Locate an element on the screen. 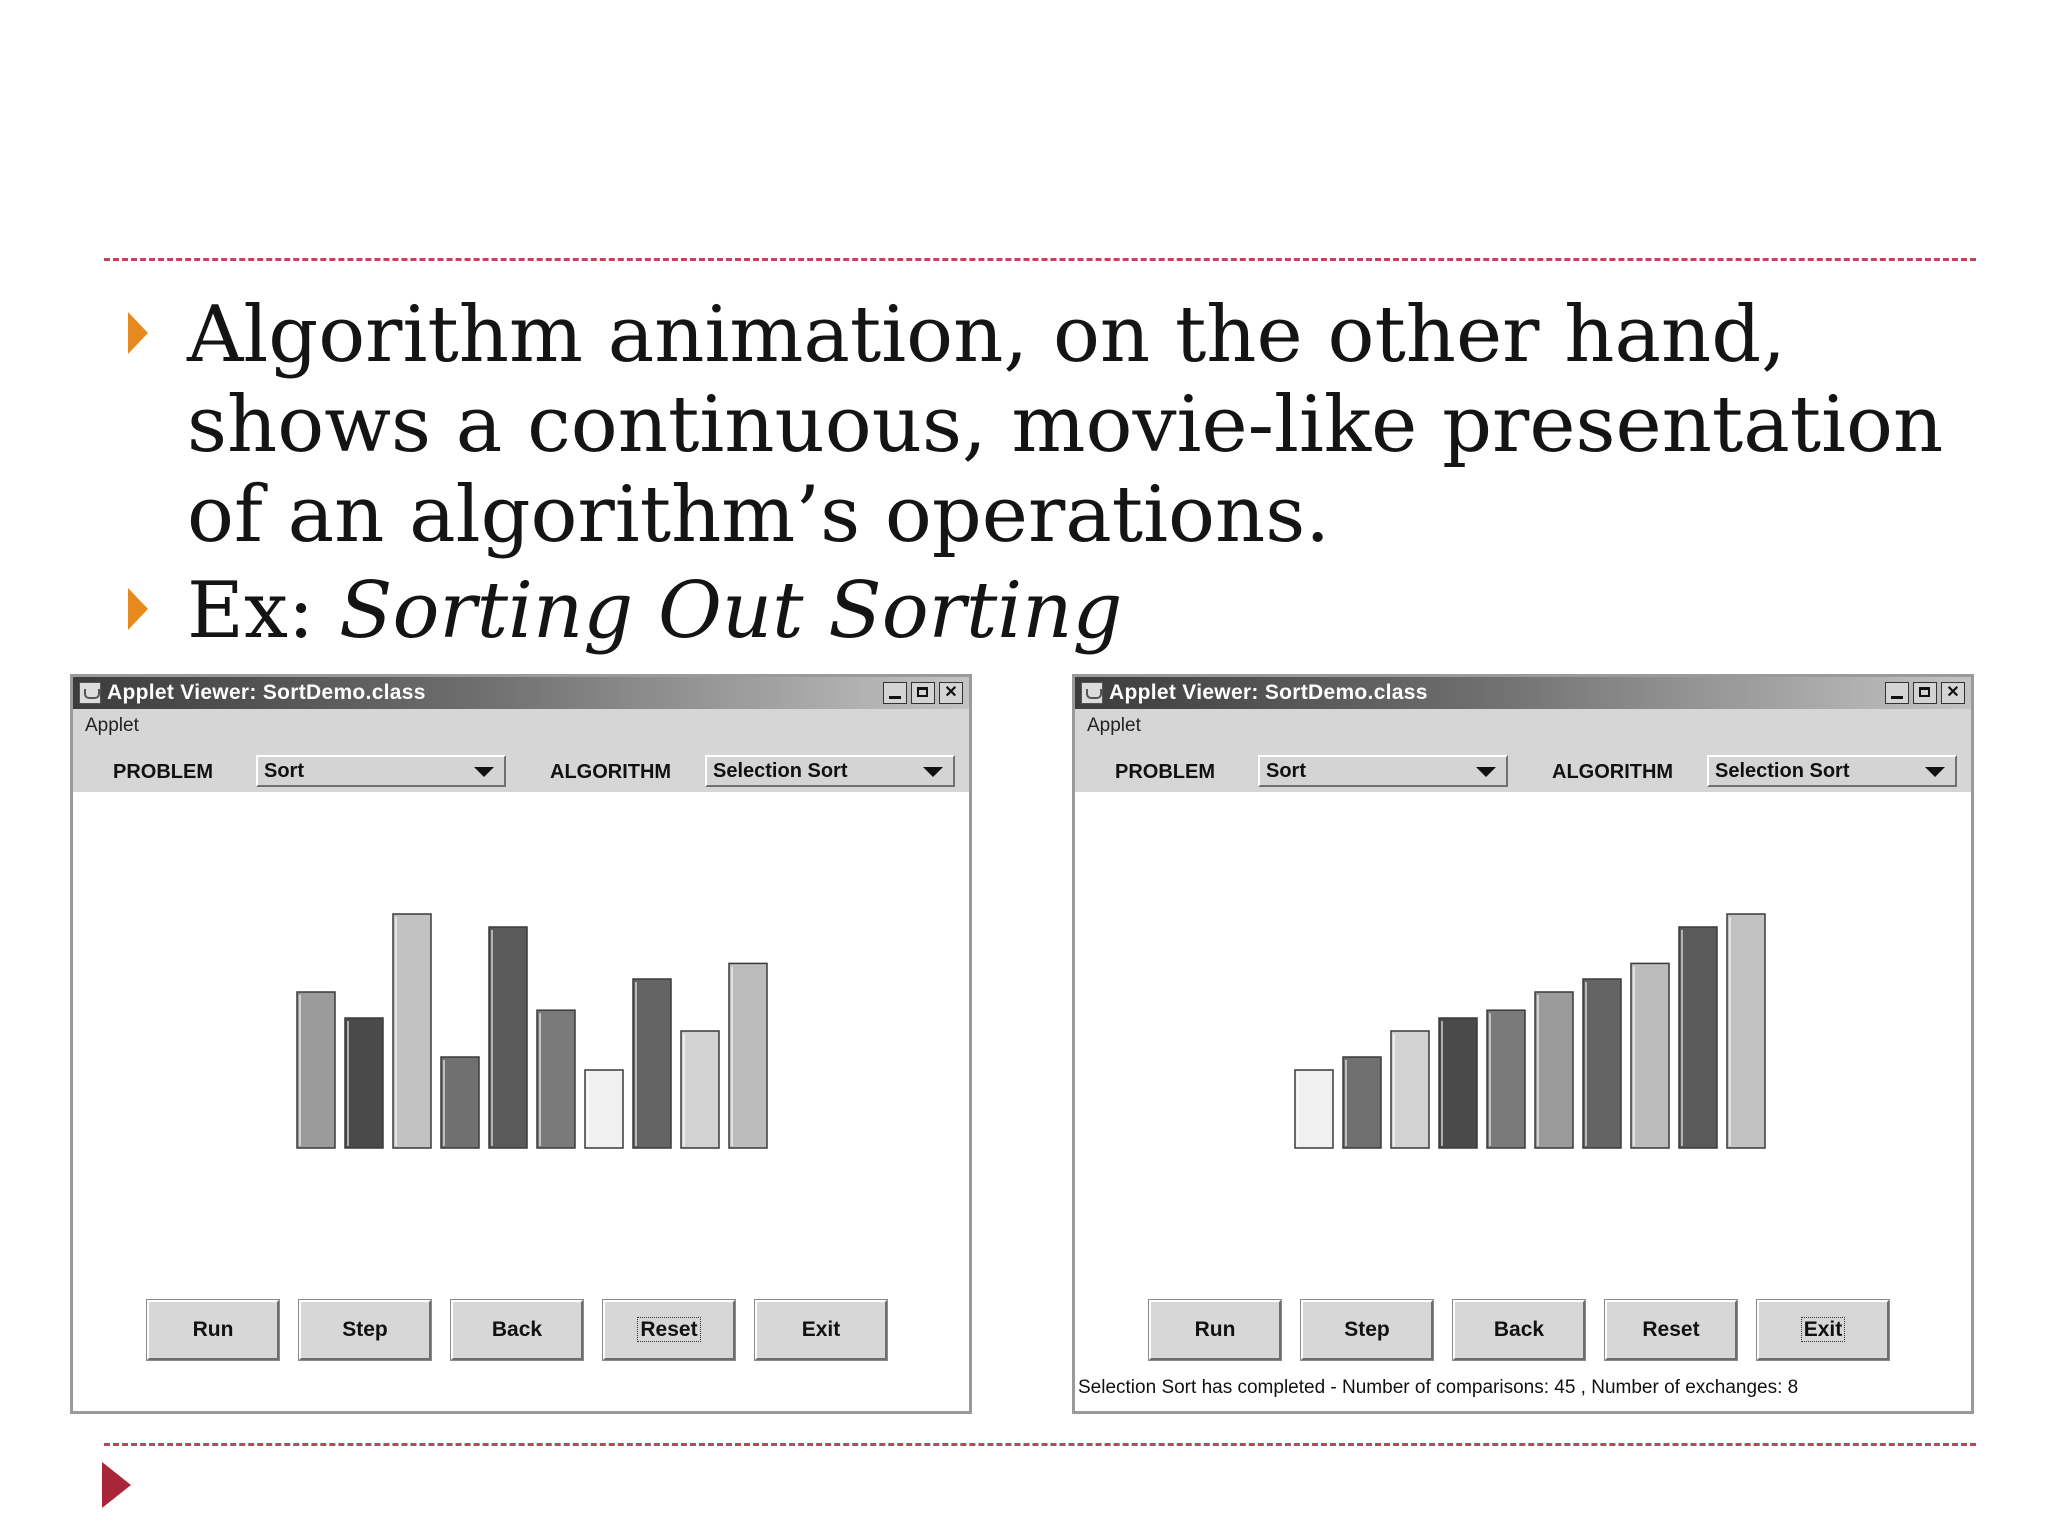 The image size is (2048, 1536). bullet-prefix: Ex: is located at coordinates (263, 611).